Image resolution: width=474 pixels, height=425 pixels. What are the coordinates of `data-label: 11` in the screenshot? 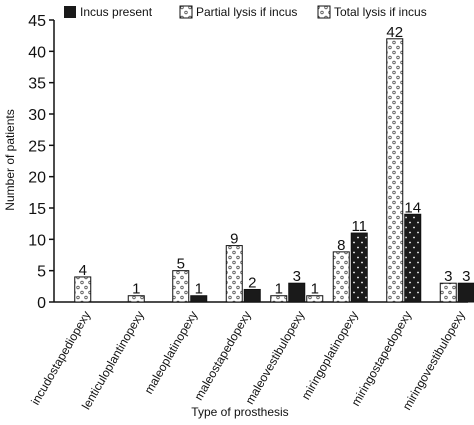 It's located at (359, 226).